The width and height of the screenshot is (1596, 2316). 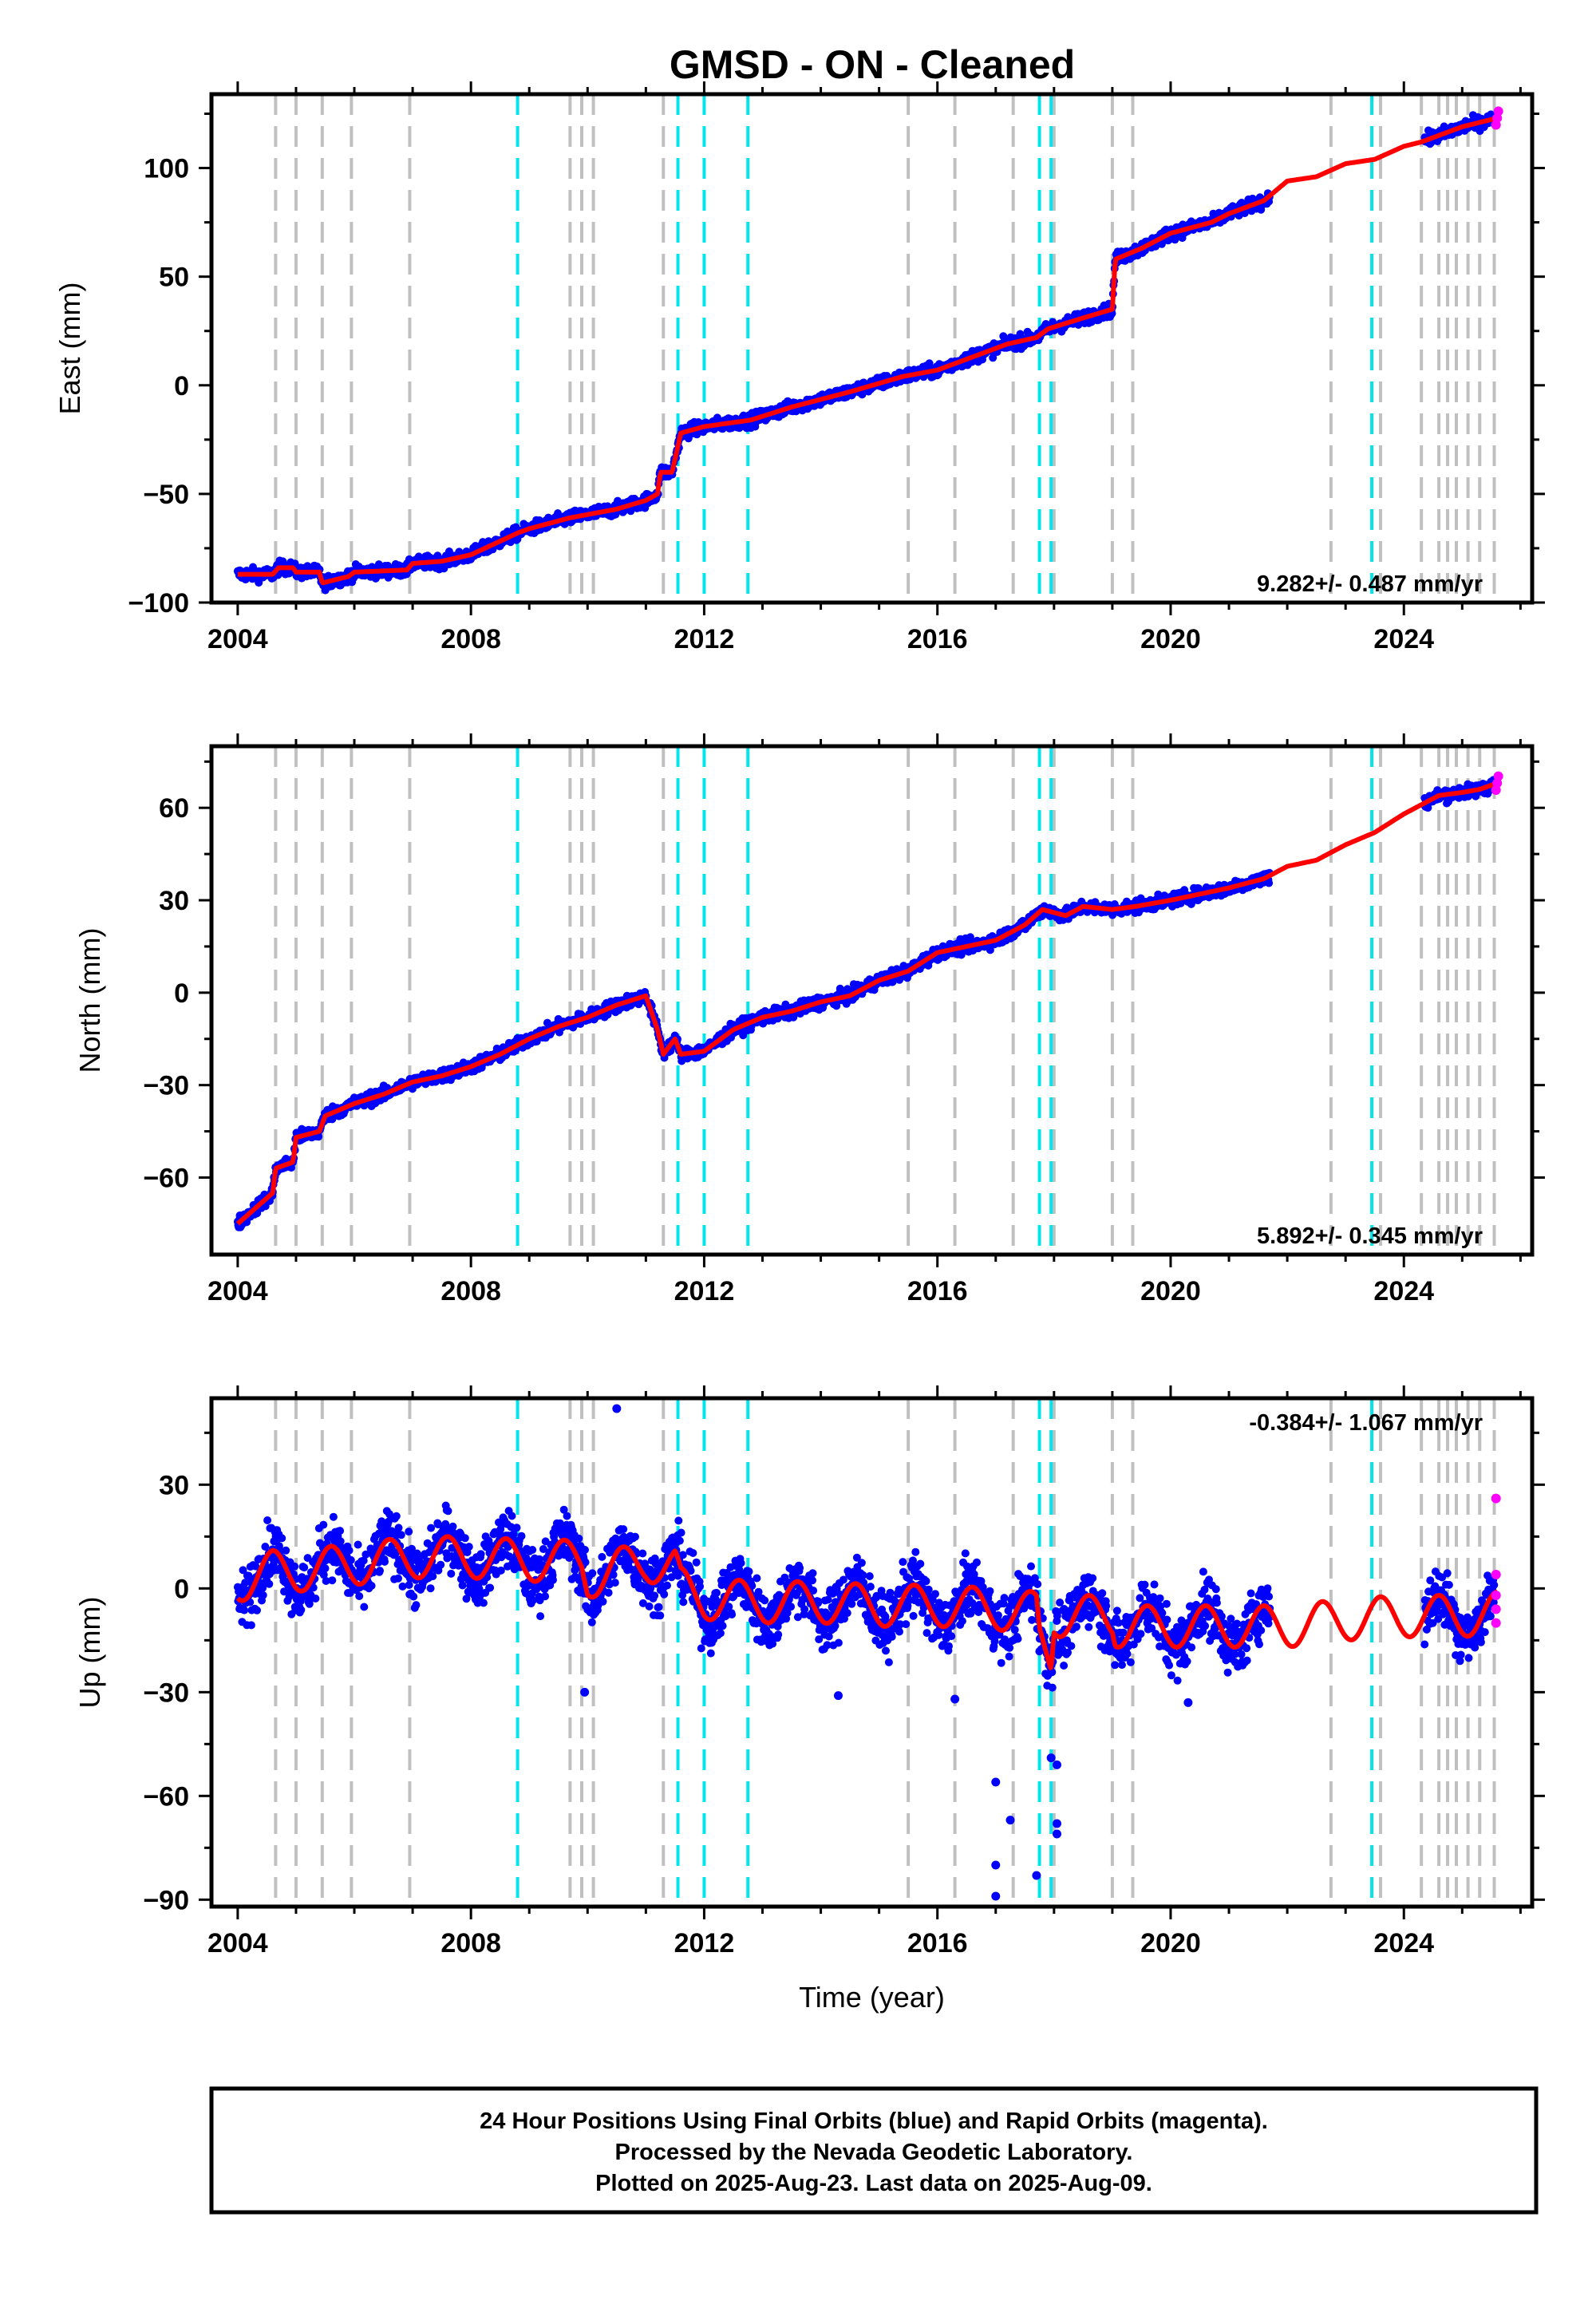 I want to click on rate-label: 5.892+/- 0.345 mm/yr, so click(x=1370, y=1236).